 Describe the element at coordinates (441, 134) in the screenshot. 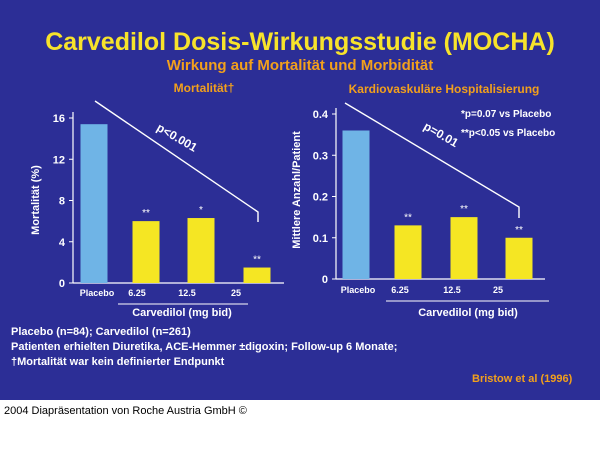

I see `chart-2-p-value: p=0.01` at that location.